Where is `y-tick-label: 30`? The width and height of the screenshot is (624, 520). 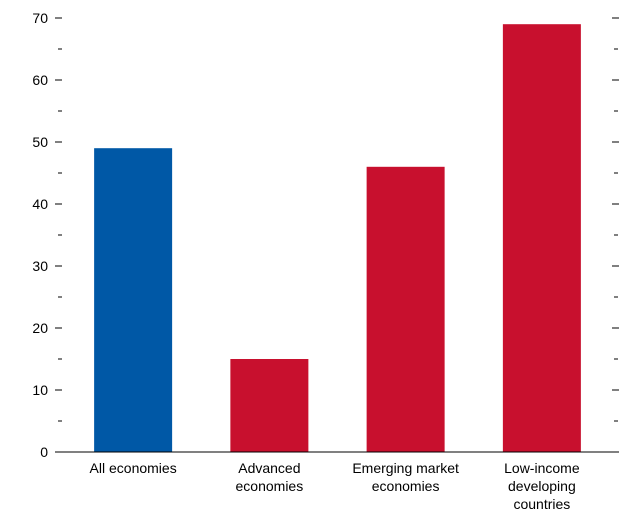
y-tick-label: 30 is located at coordinates (40, 266).